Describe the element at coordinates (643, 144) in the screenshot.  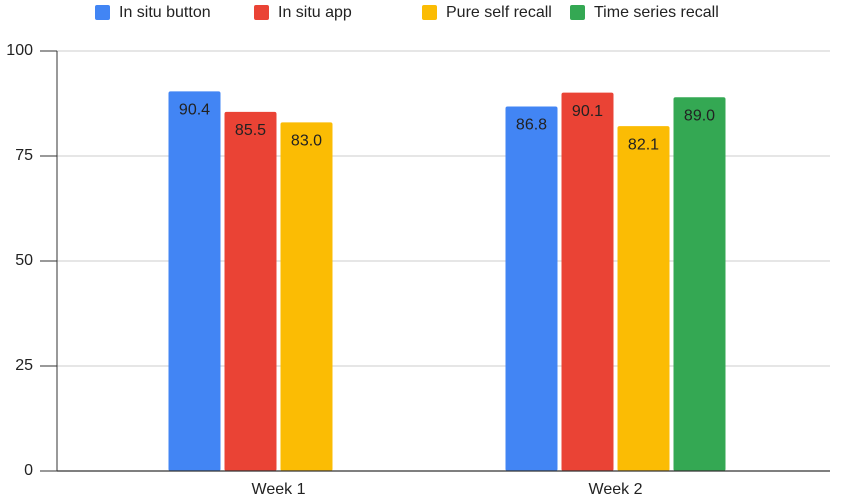
I see `data-label: 82.1` at that location.